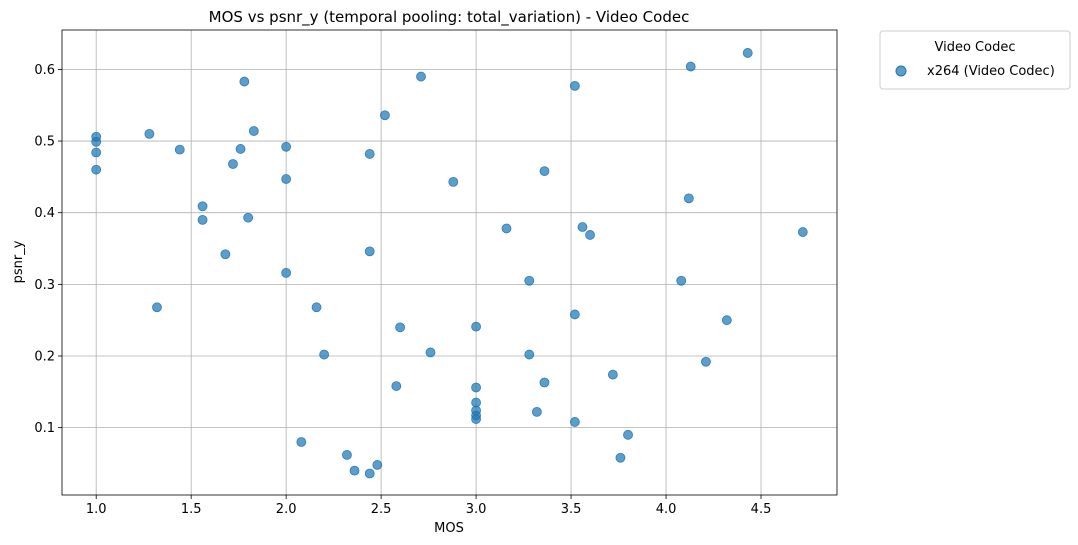 The width and height of the screenshot is (1078, 545). I want to click on x-tick-label: 2.5, so click(381, 509).